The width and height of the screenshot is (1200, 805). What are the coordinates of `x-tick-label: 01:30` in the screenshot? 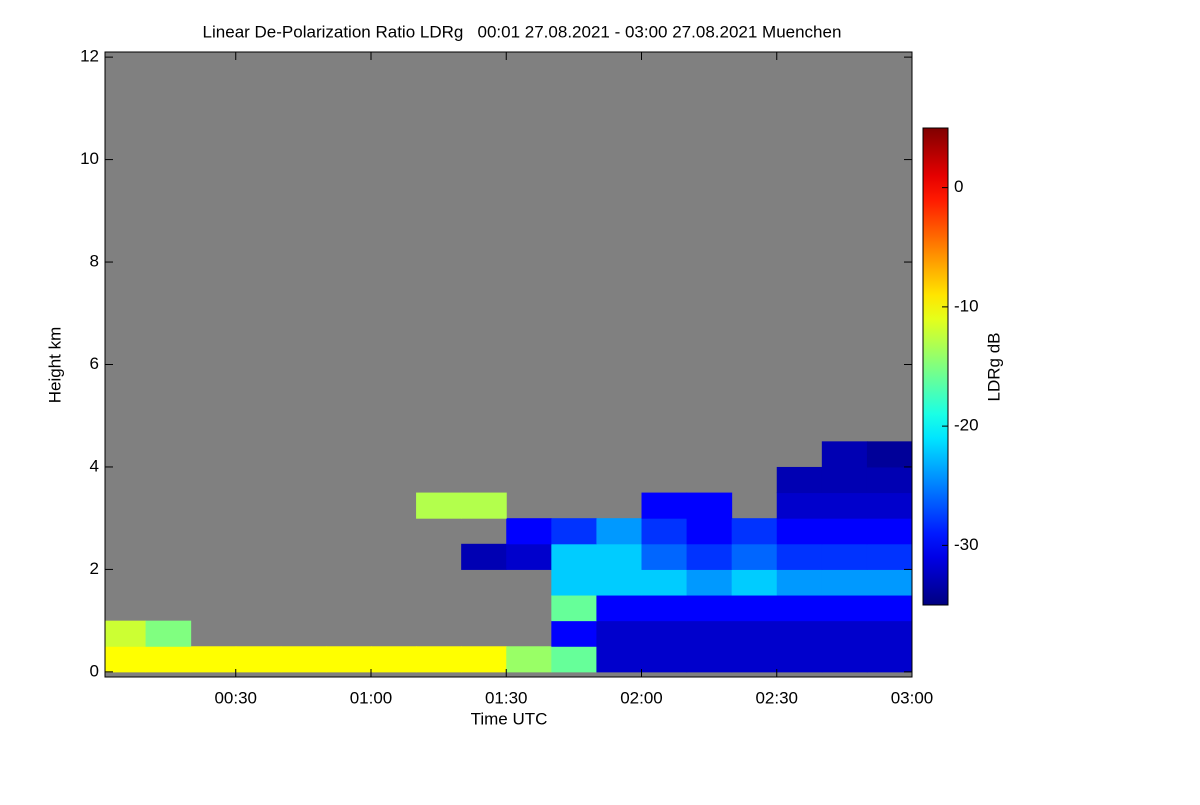 It's located at (506, 697).